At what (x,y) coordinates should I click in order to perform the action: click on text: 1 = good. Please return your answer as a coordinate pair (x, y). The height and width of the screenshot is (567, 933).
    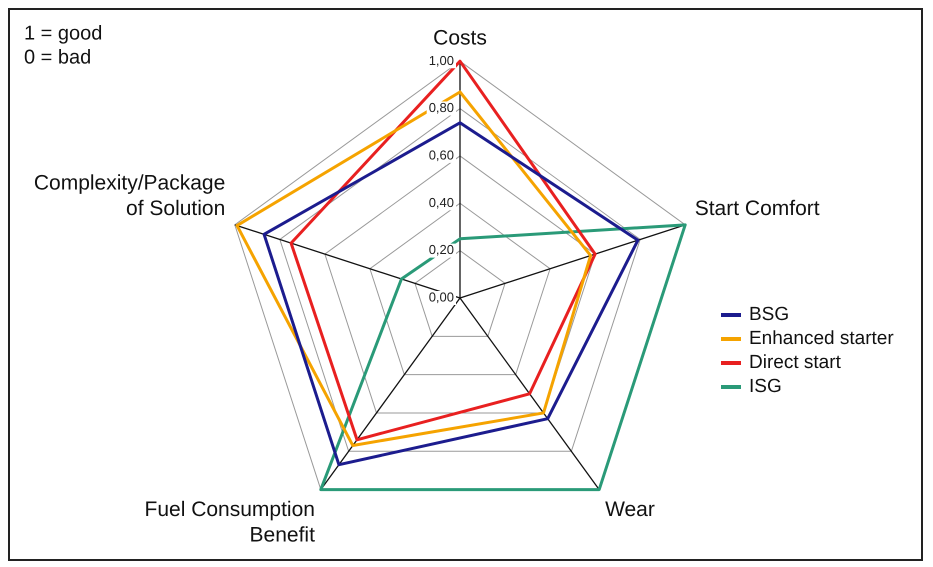
    Looking at the image, I should click on (63, 33).